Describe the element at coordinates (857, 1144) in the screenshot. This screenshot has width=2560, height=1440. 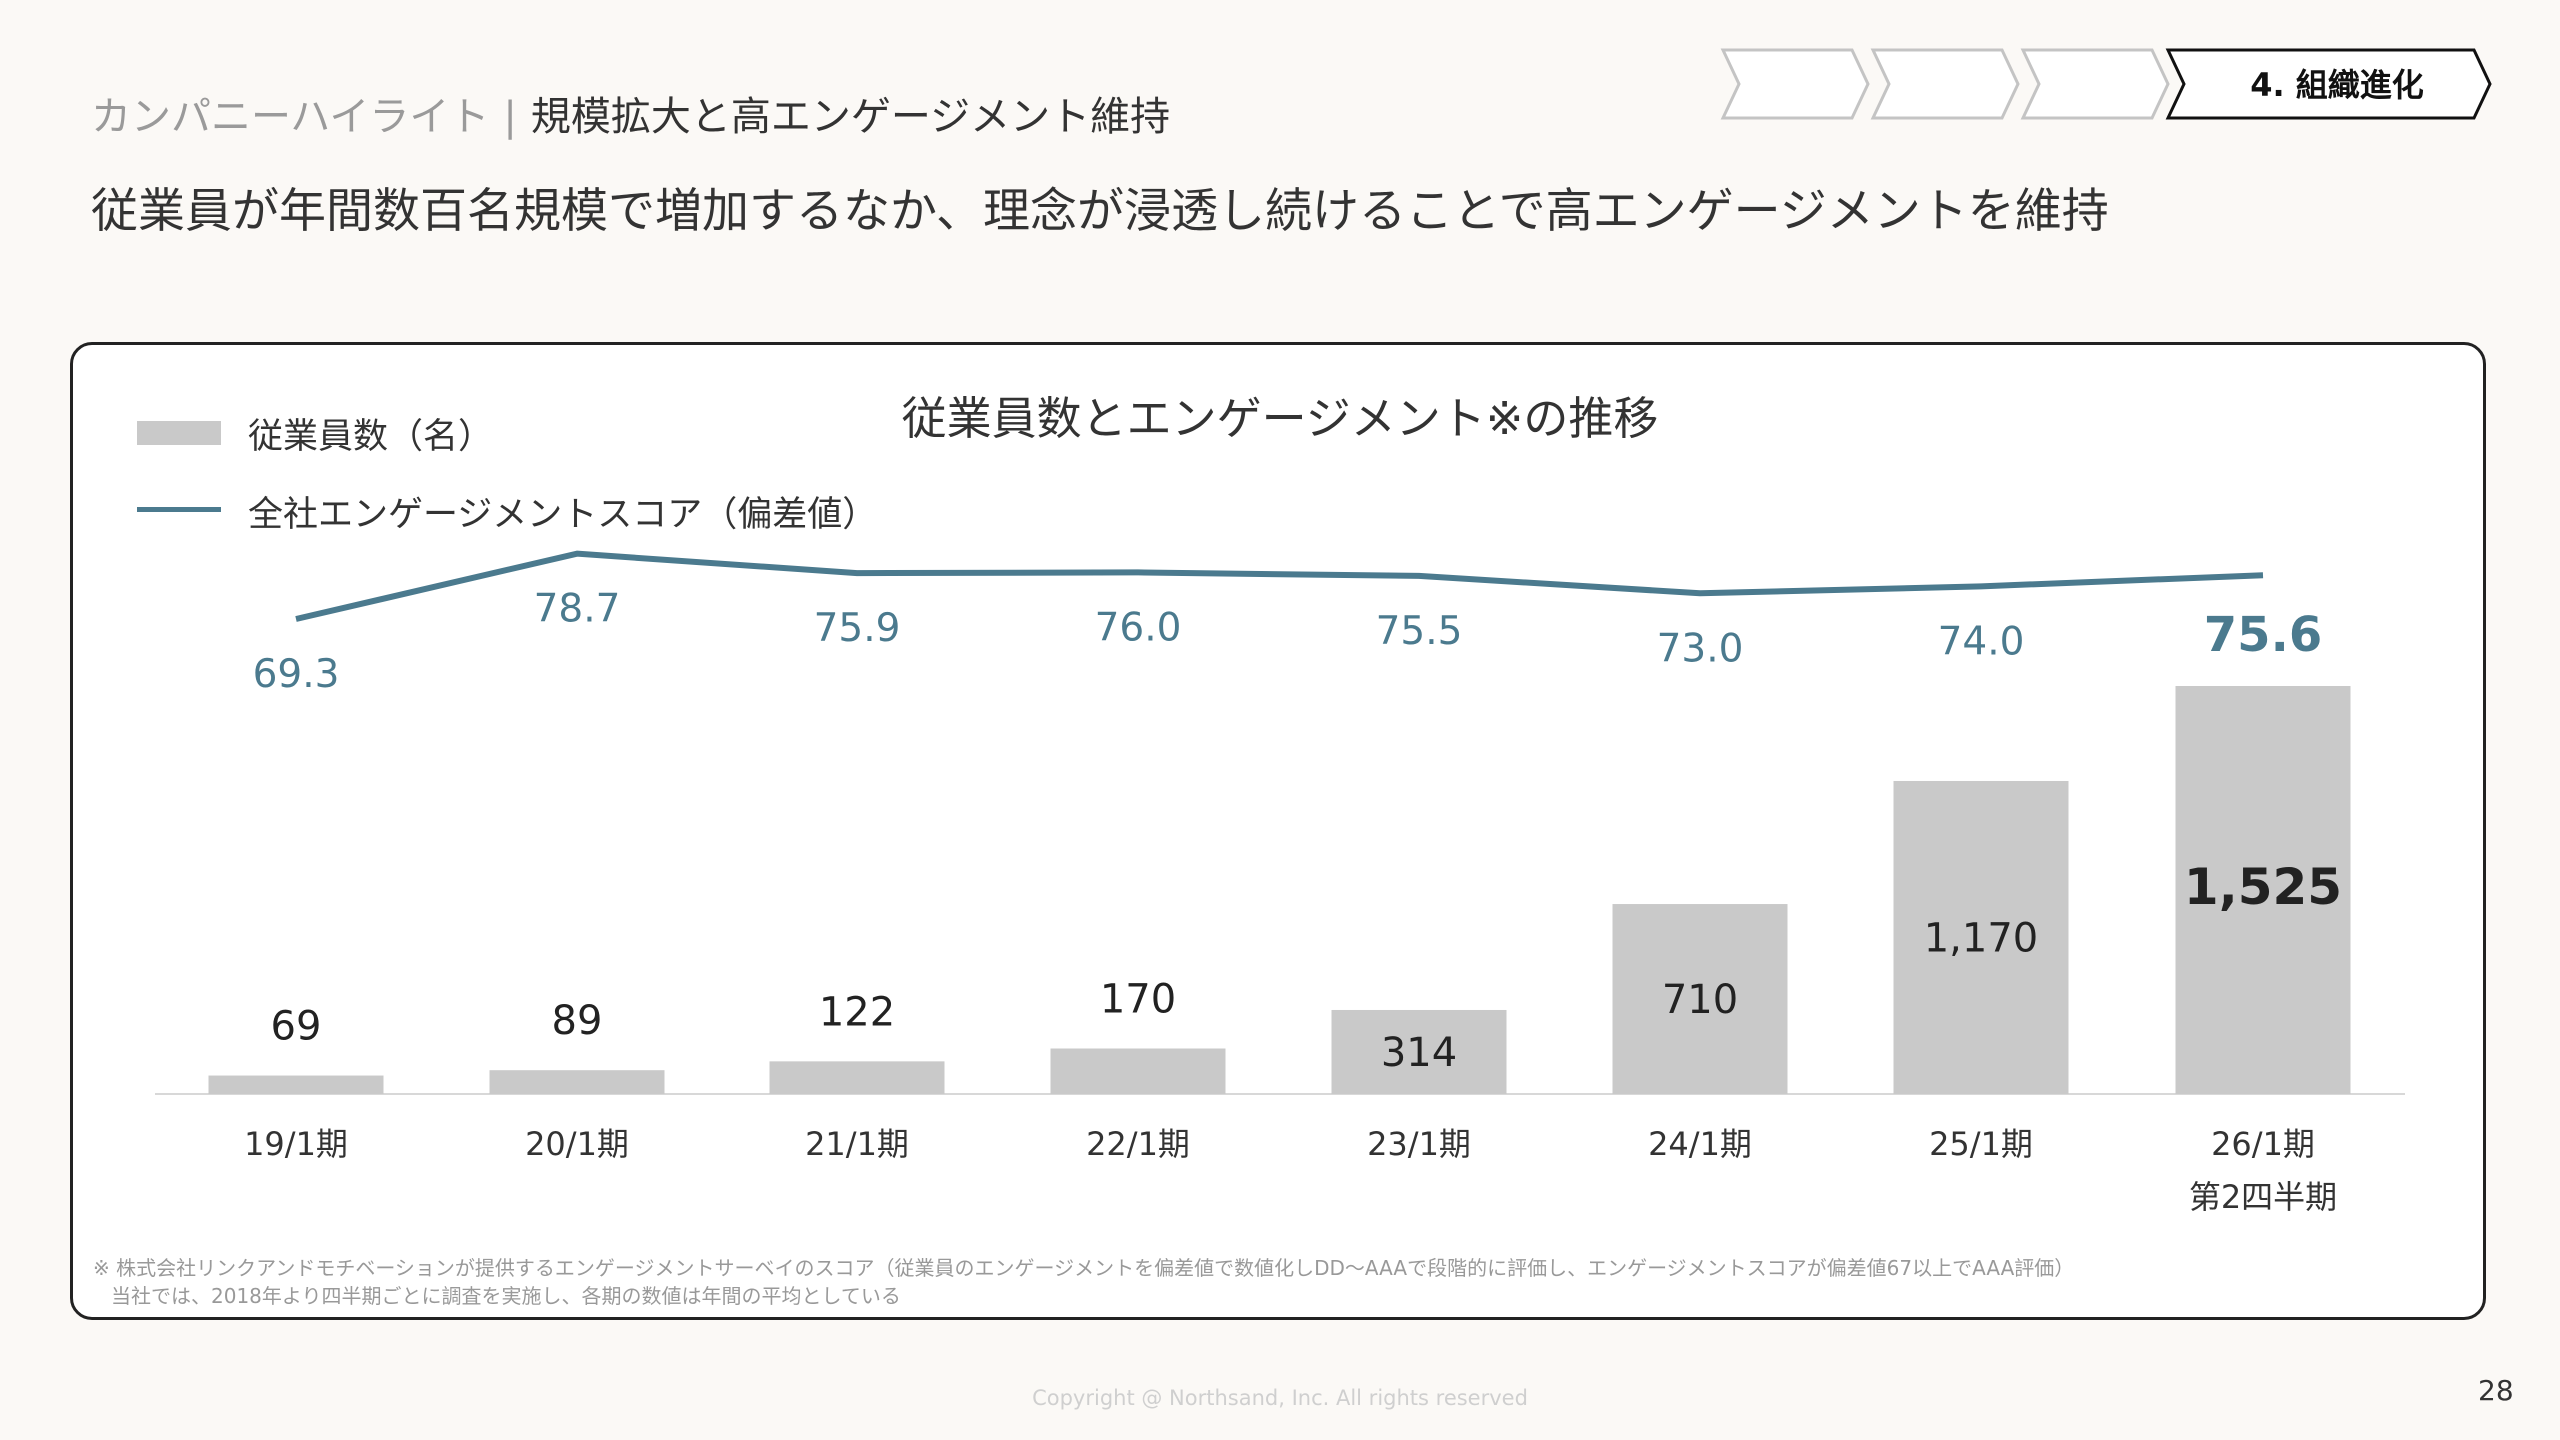
I see `x-tick-label: 21/1期` at that location.